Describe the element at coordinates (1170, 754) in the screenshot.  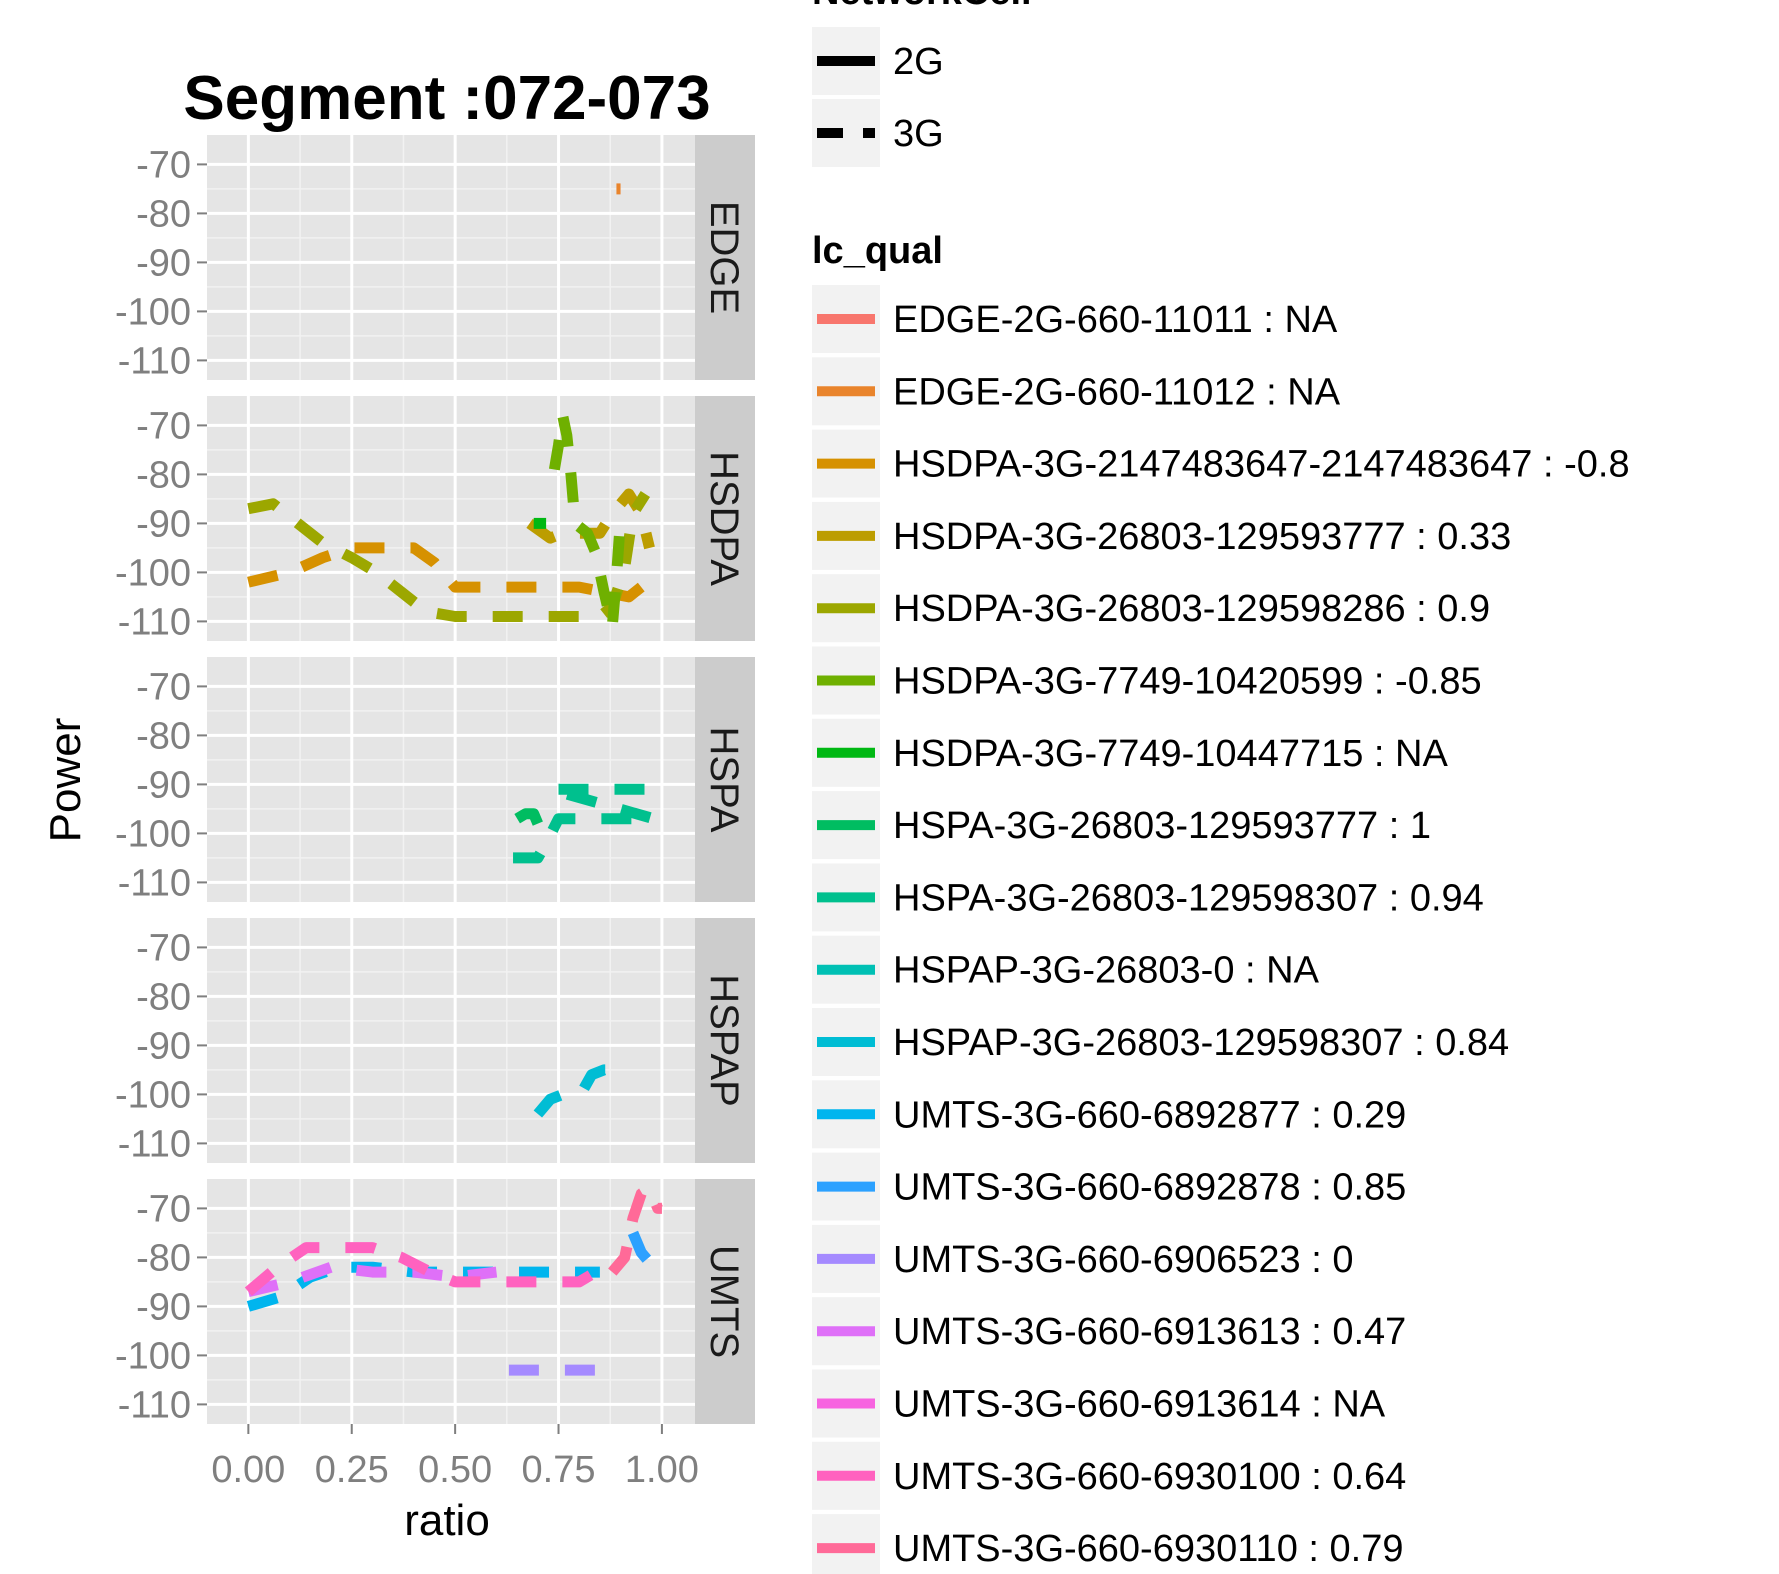
I see `legend-label: HSDPA-3G-7749-10447715 : NA` at that location.